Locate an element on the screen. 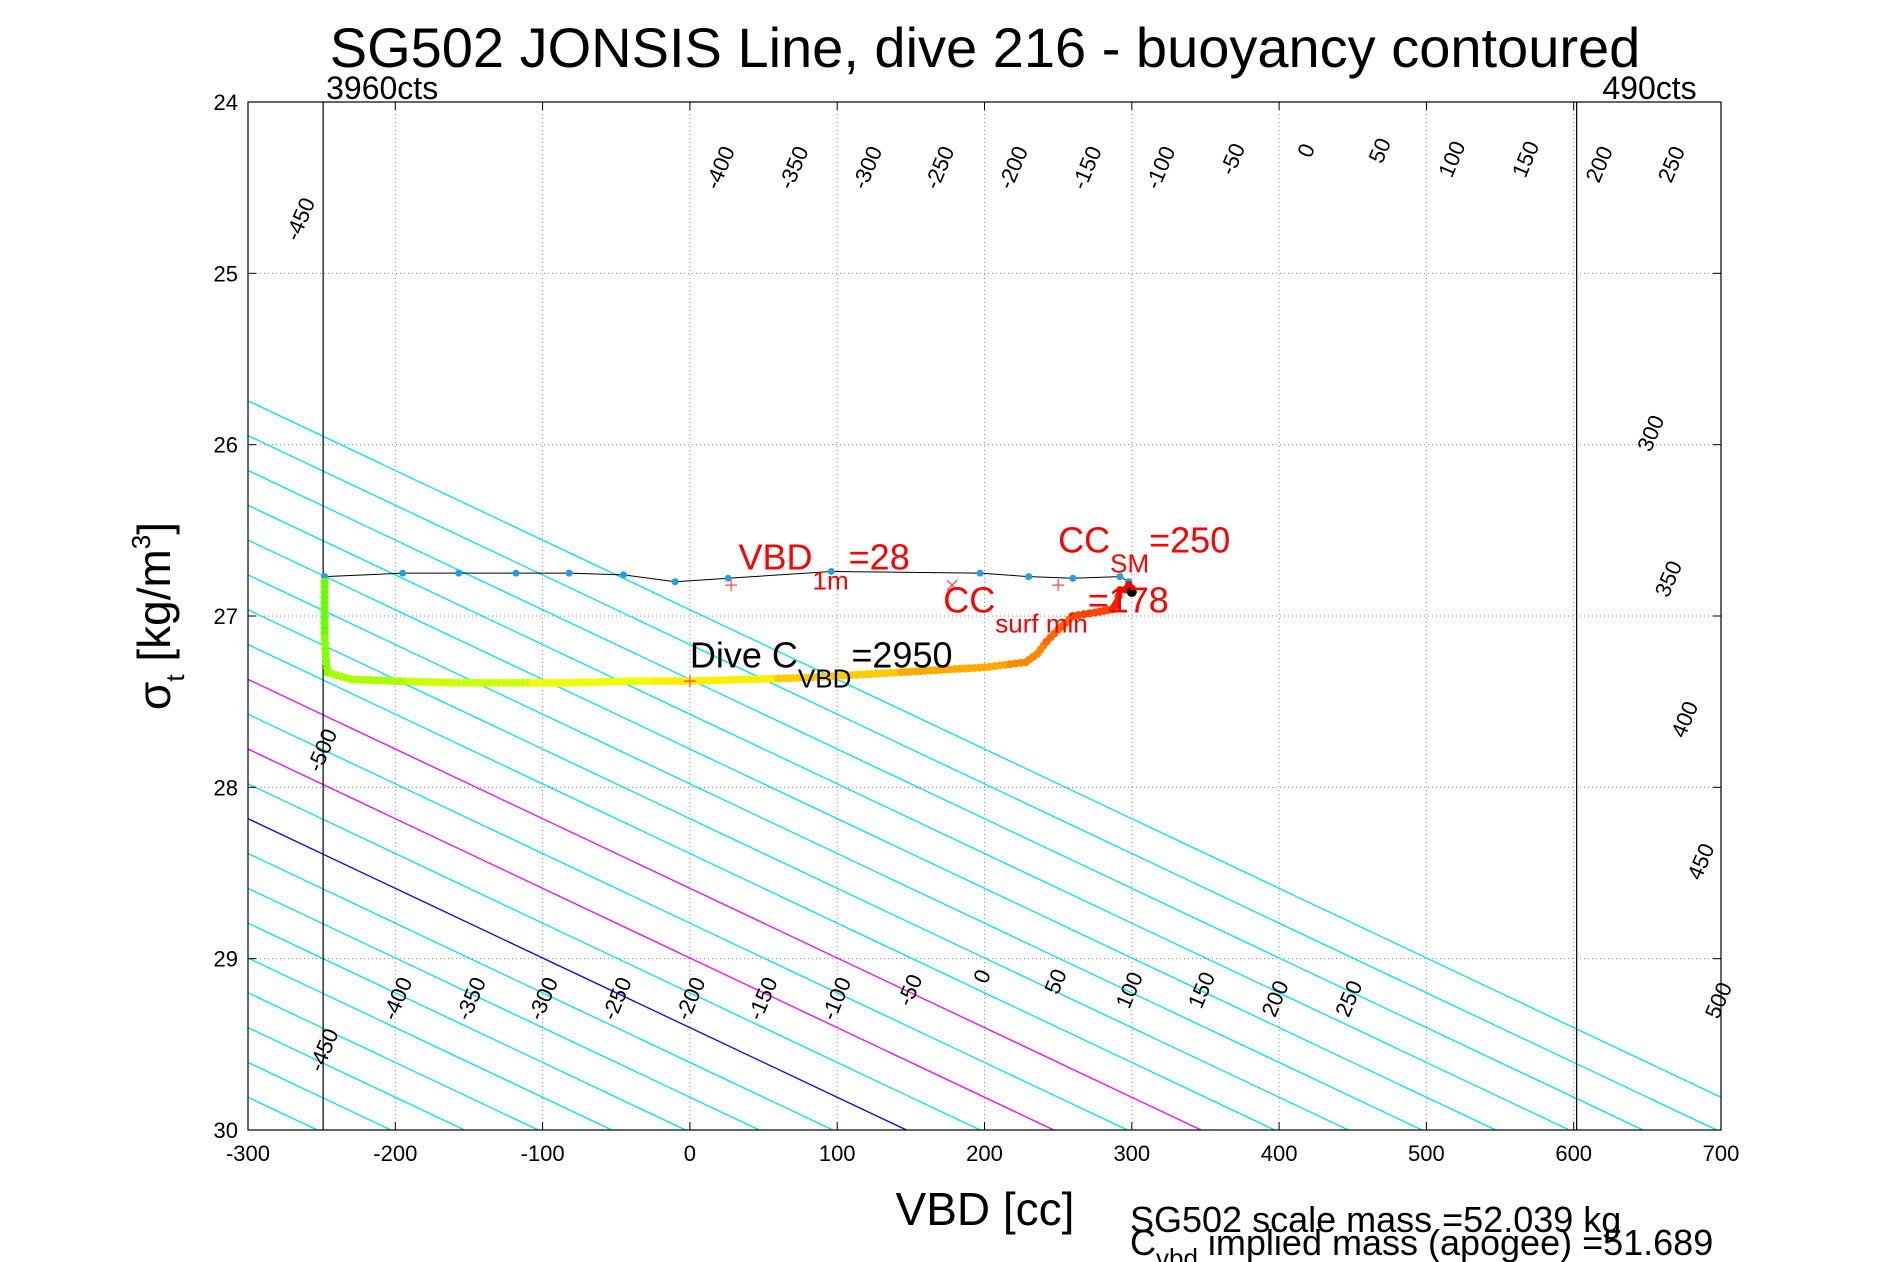 The width and height of the screenshot is (1891, 1262). contour-label: -150 is located at coordinates (1086, 167).